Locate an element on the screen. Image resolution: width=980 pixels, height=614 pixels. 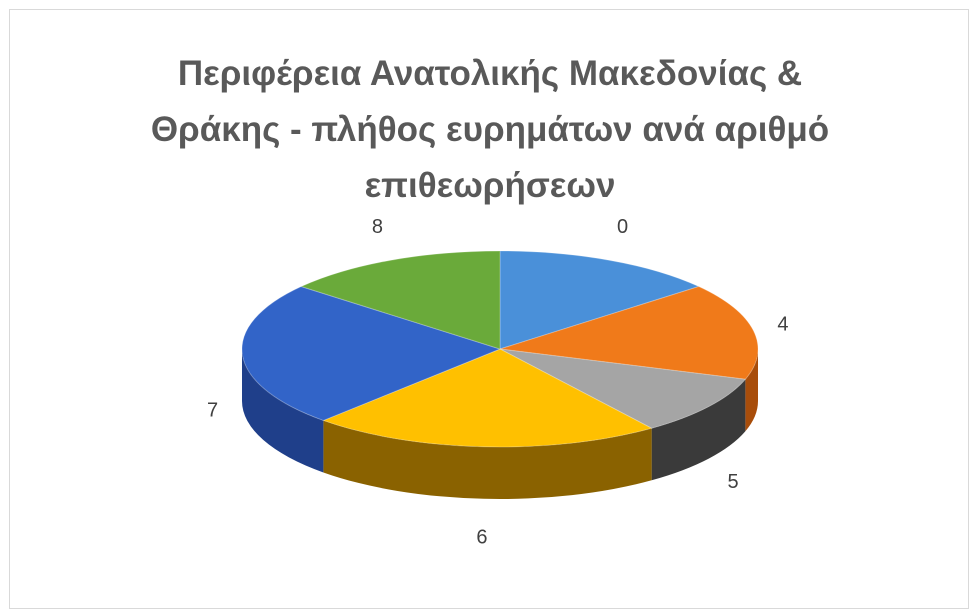
data-label-0: 0 is located at coordinates (622, 227).